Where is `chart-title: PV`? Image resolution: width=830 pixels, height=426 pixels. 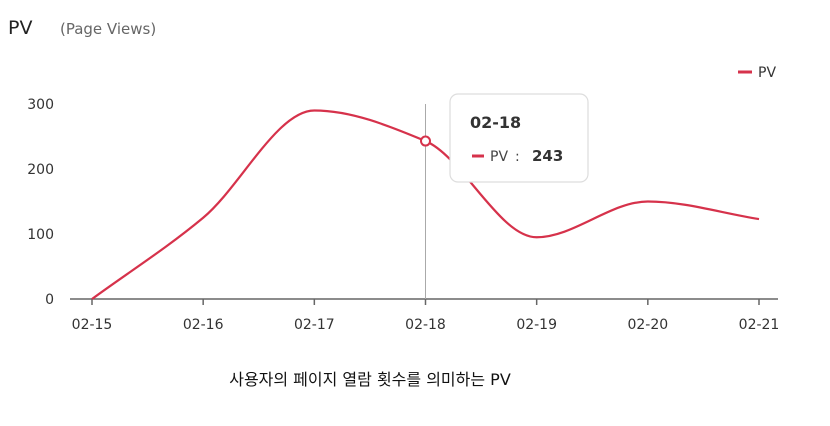 chart-title: PV is located at coordinates (20, 28).